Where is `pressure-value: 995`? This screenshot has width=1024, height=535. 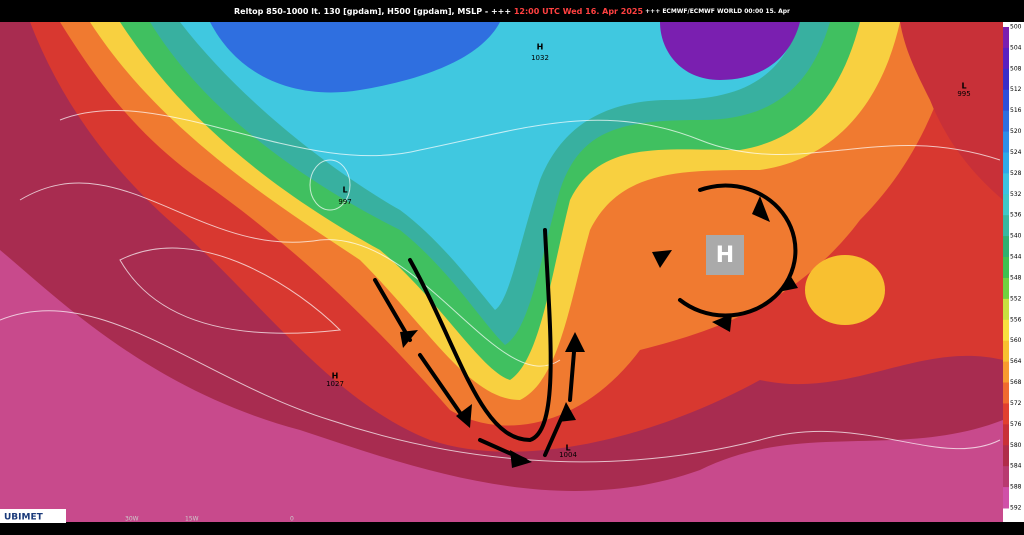
pressure-value: 995 is located at coordinates (963, 94).